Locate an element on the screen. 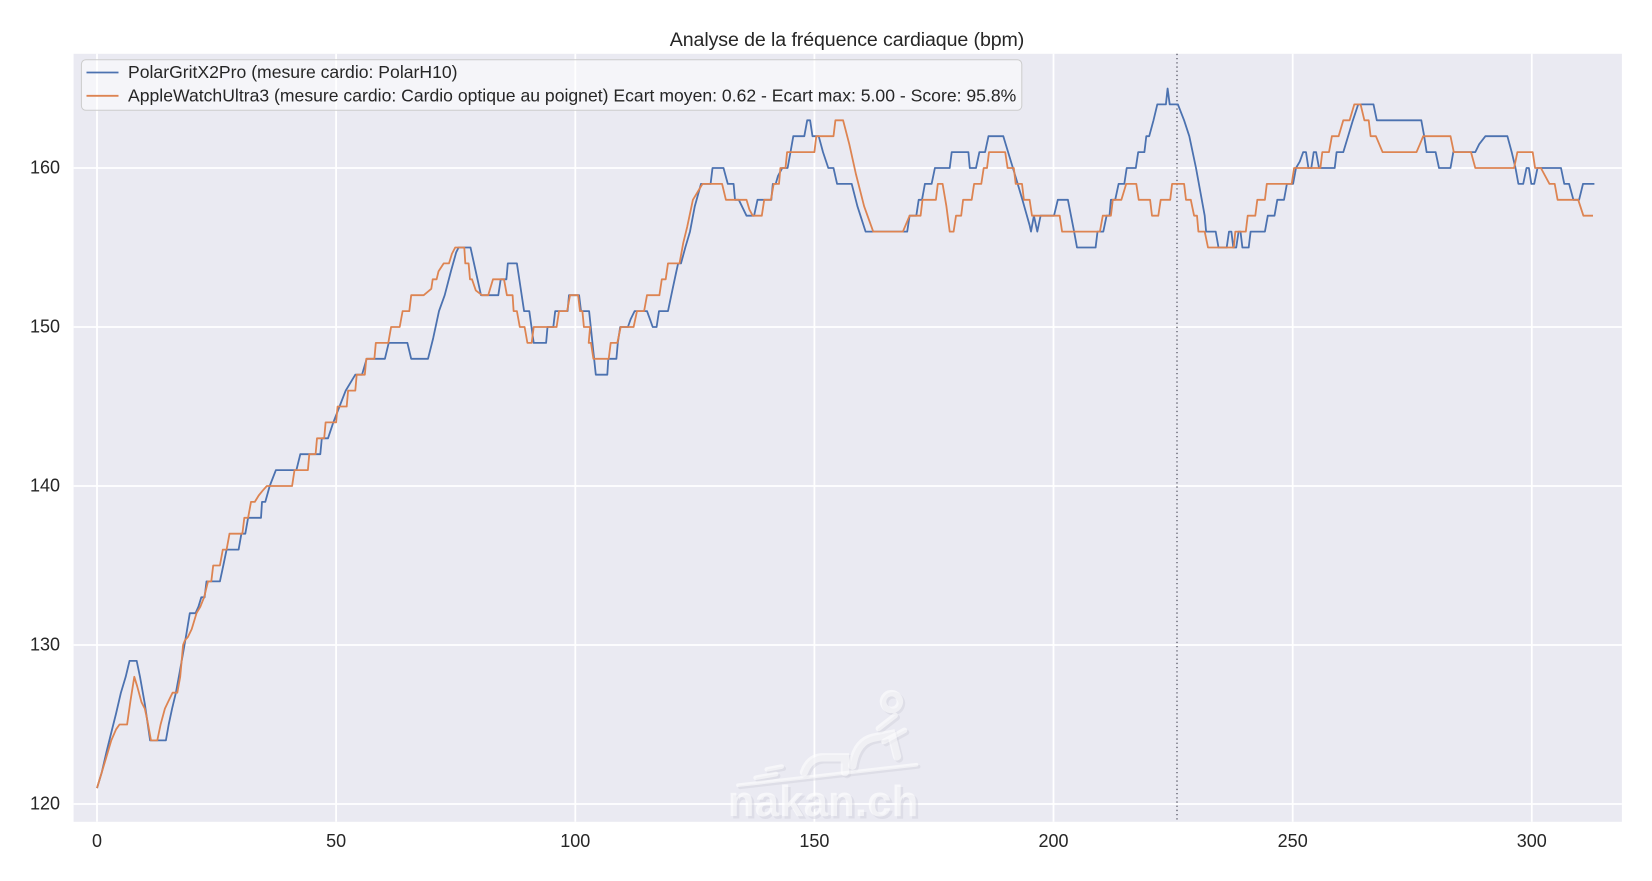 The image size is (1652, 881). svg-text:Analyse de la fréquence cardia: Analyse de la fréquence cardiaque (bpm) is located at coordinates (847, 40).